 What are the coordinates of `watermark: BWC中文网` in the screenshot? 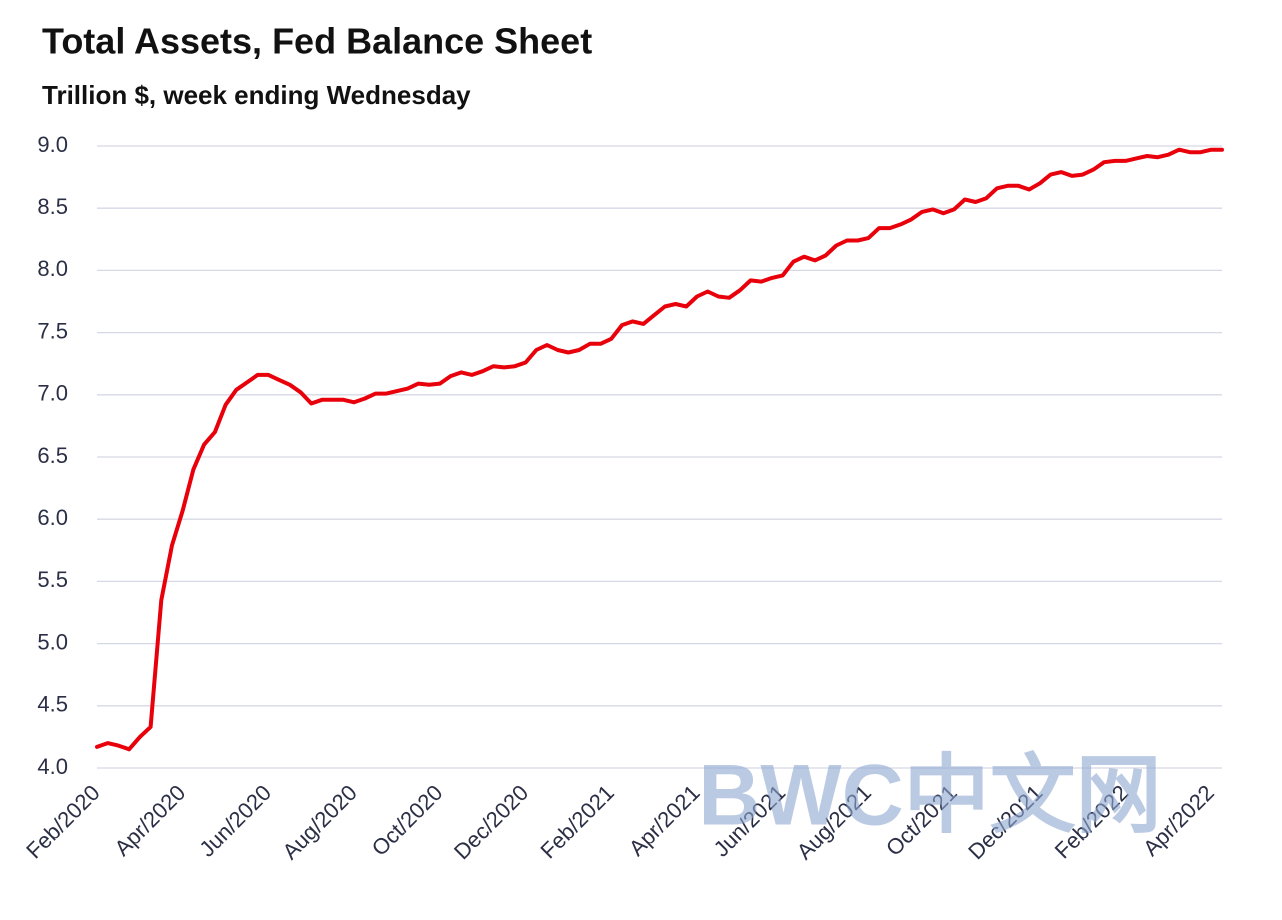 It's located at (929, 796).